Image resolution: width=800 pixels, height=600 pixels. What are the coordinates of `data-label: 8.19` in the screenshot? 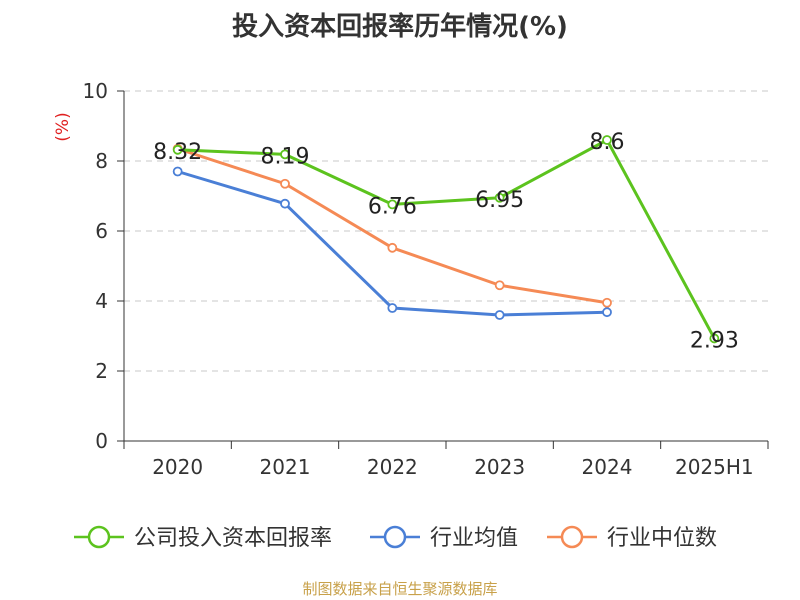 It's located at (285, 156).